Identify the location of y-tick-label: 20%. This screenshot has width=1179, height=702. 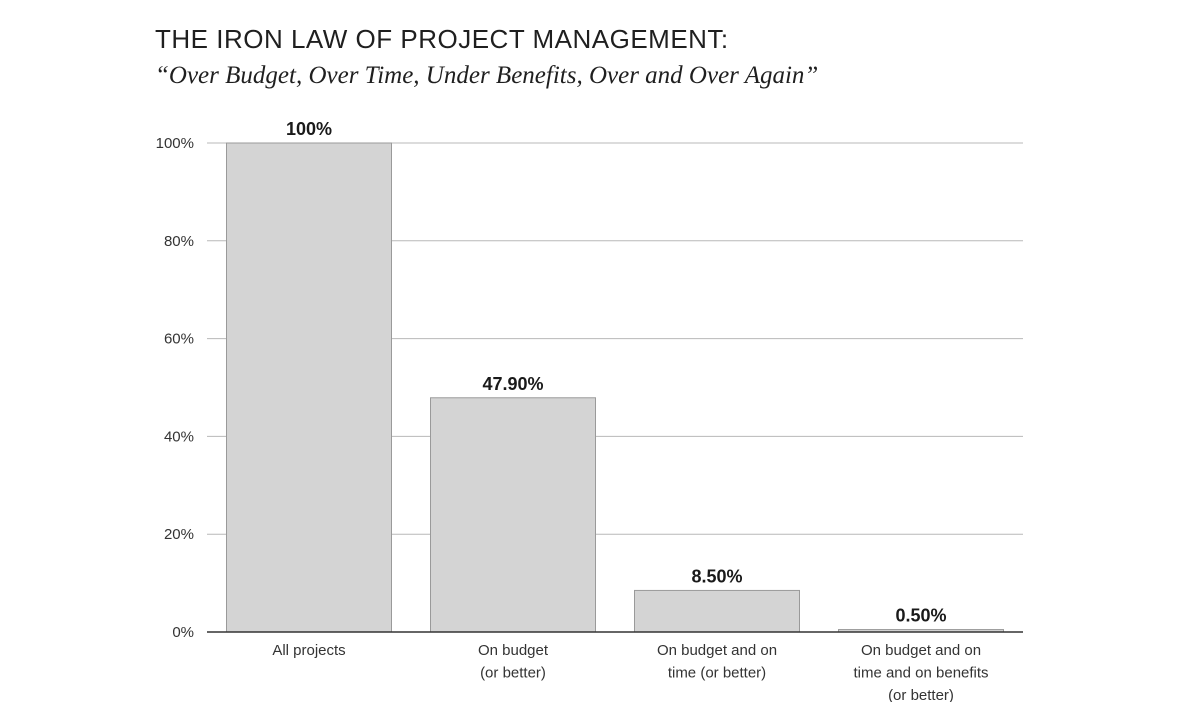
(179, 534).